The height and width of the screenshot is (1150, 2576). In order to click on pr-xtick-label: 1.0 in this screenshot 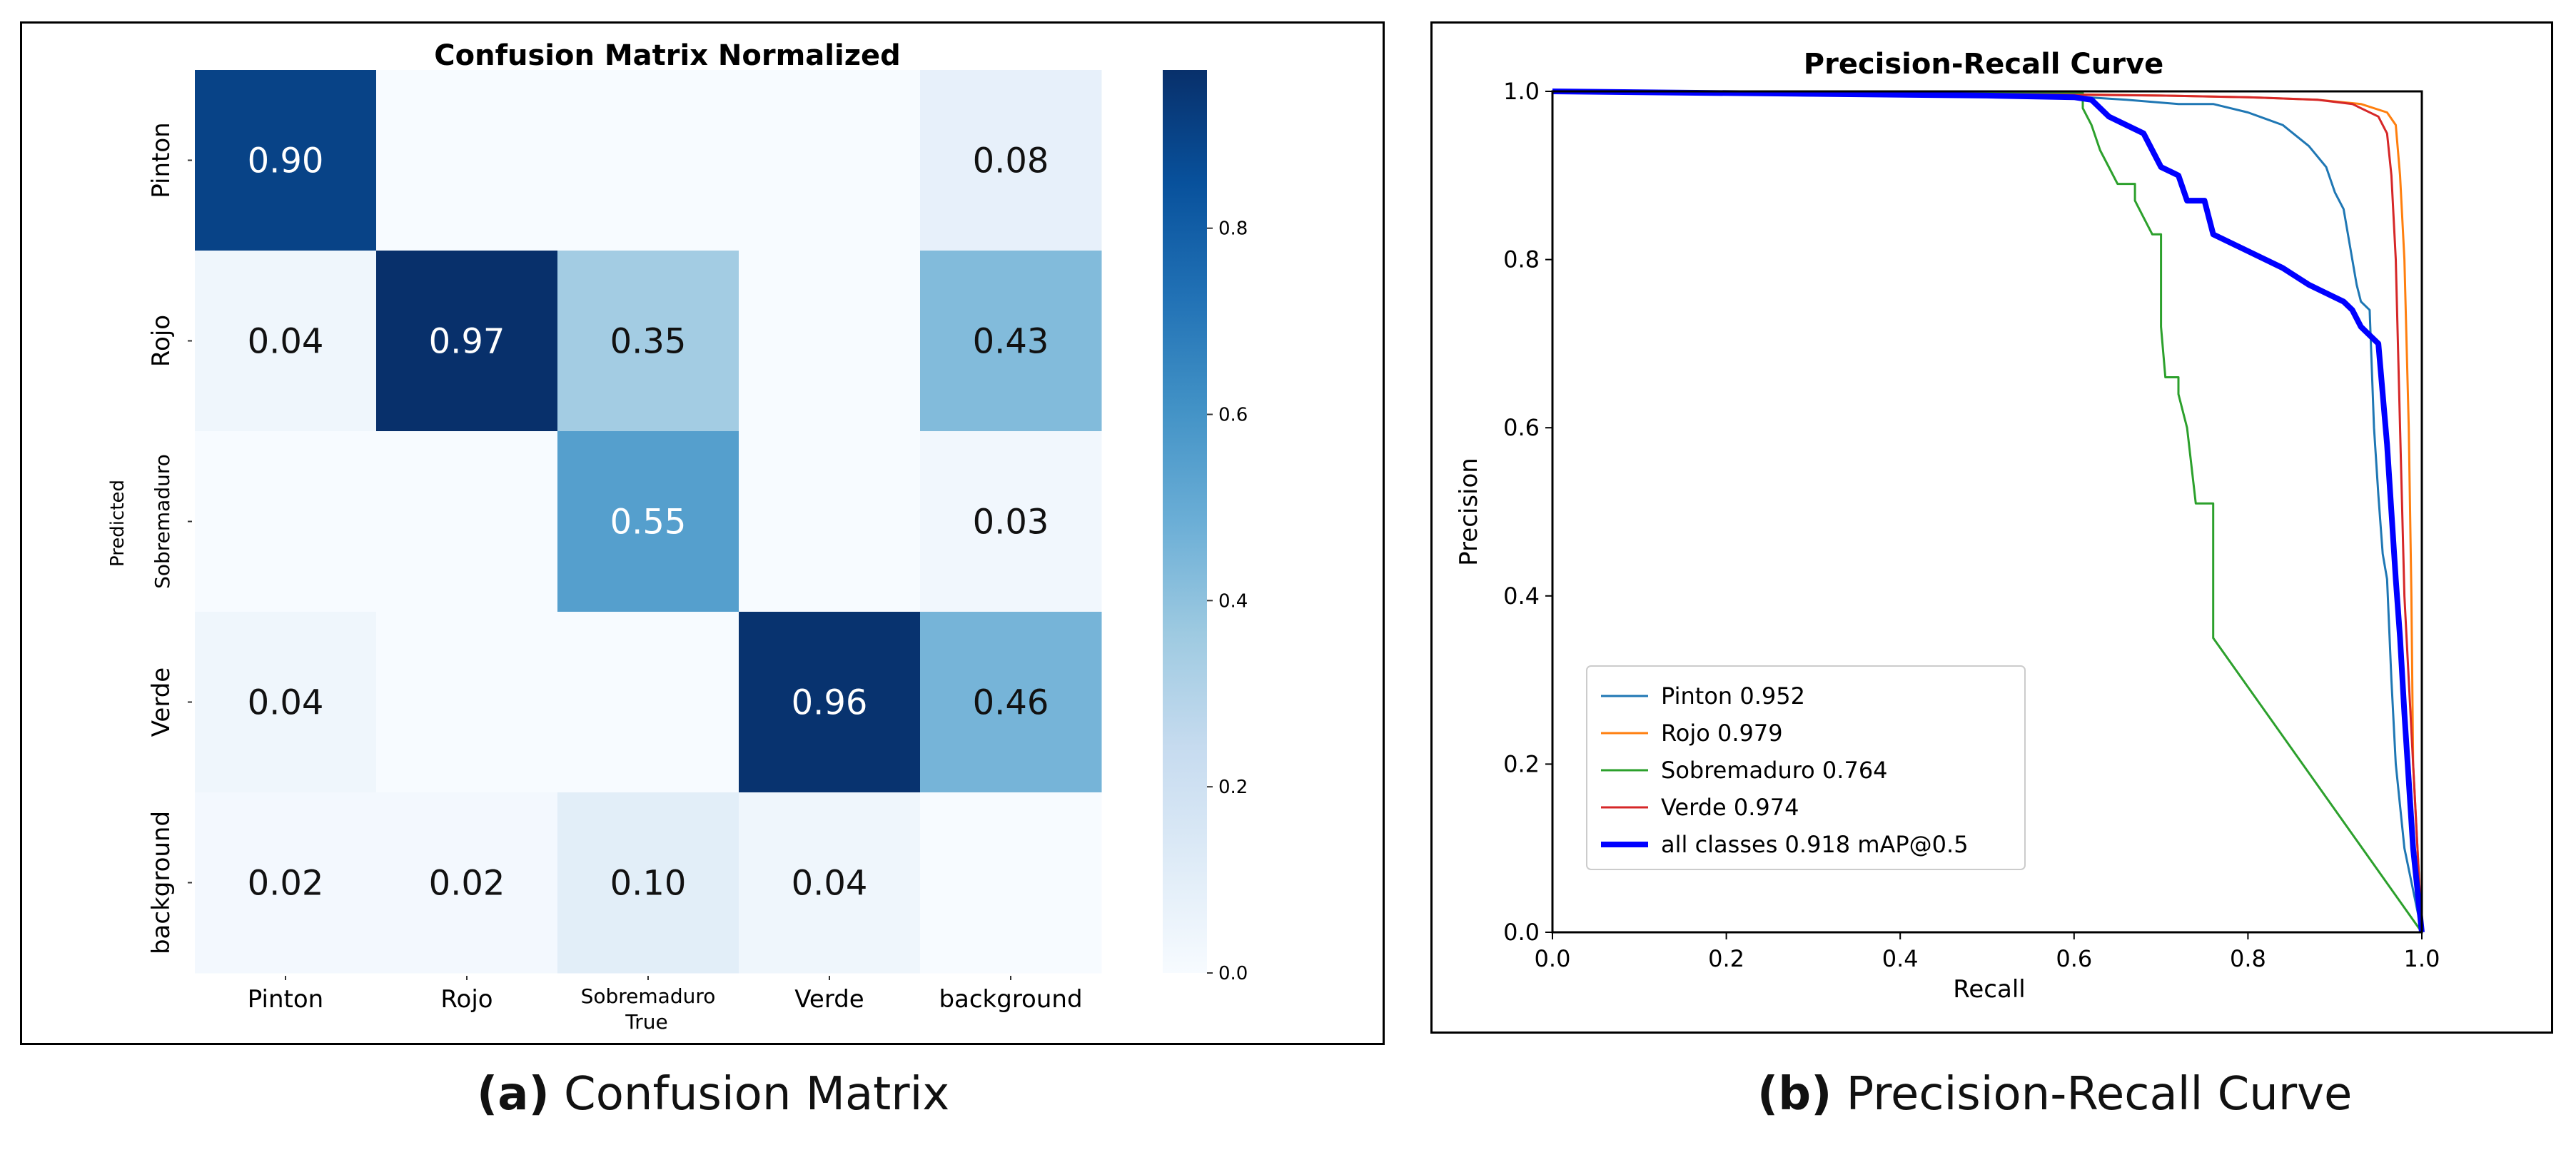, I will do `click(2422, 958)`.